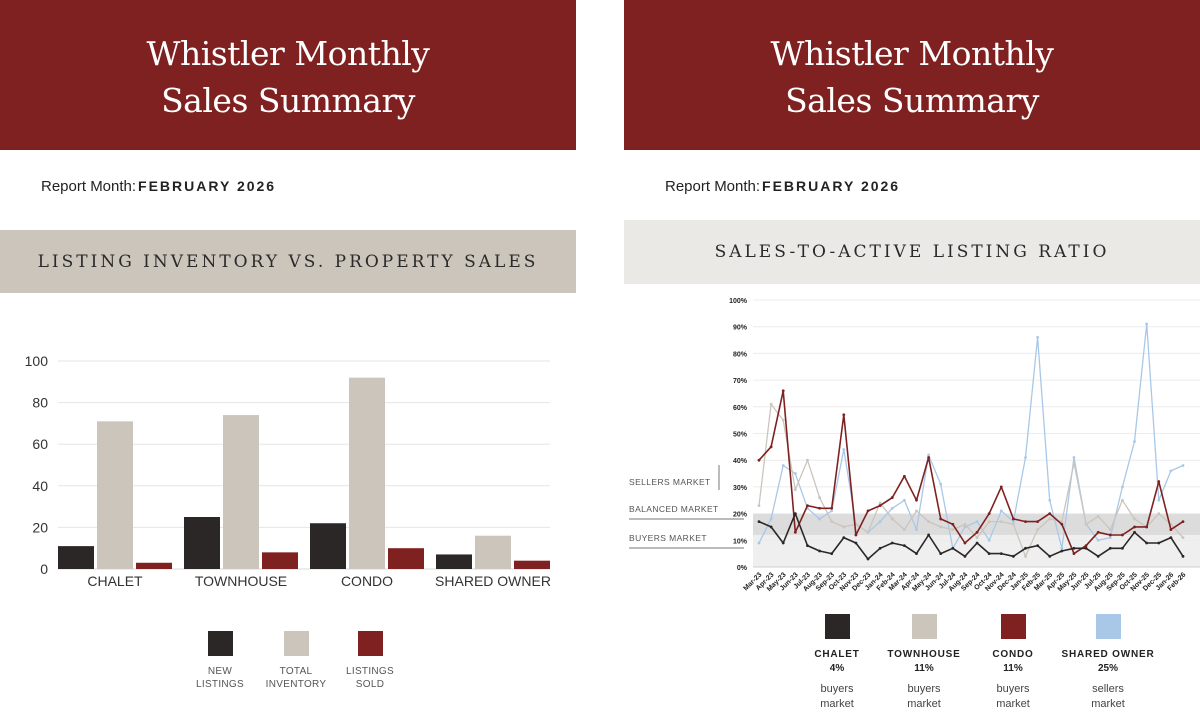 This screenshot has height=720, width=1200. I want to click on section-header-inventory: LISTING INVENTORY VS. PROPERTY SALES, so click(288, 261).